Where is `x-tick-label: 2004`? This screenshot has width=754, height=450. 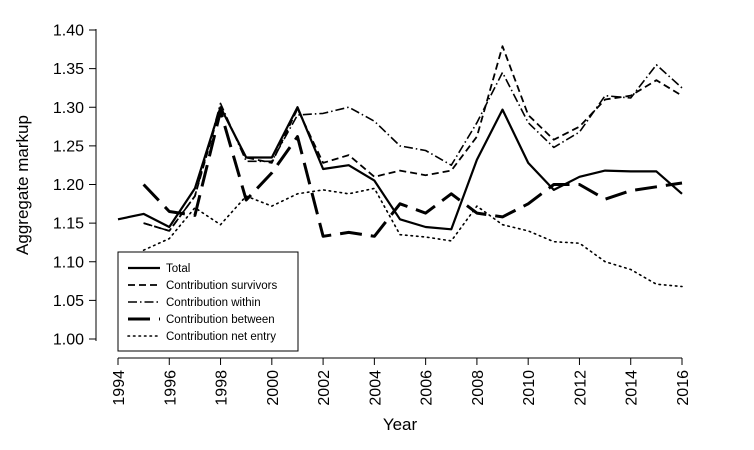
x-tick-label: 2004 is located at coordinates (375, 388).